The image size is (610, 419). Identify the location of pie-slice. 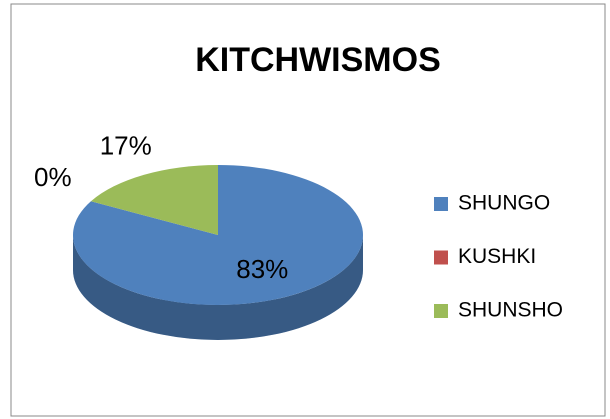
(154, 200).